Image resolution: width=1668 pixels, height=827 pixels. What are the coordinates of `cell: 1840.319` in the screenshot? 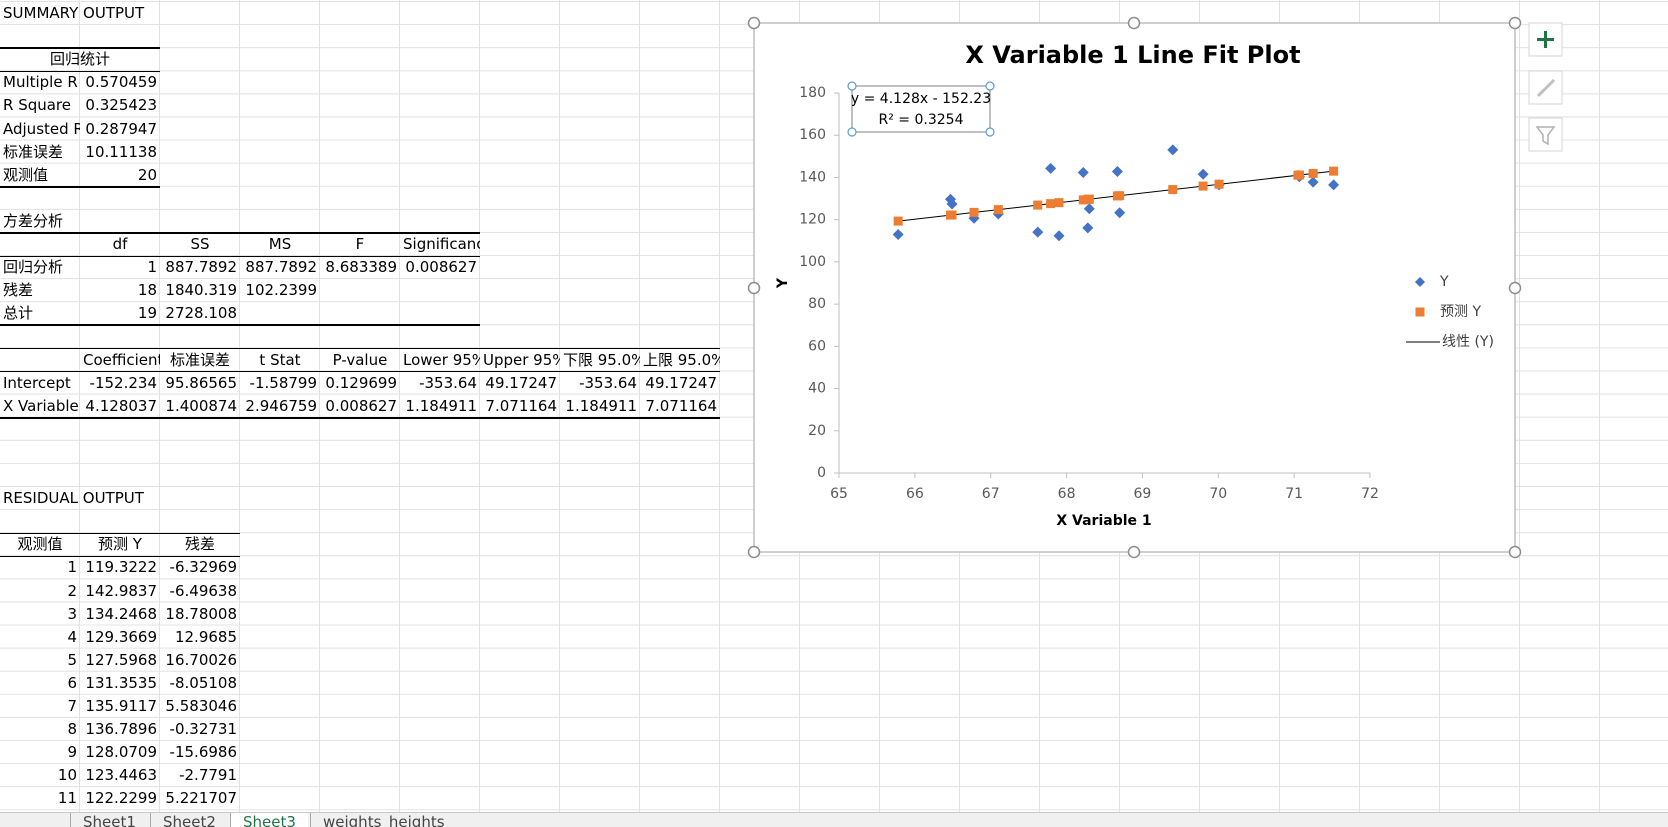 It's located at (201, 290).